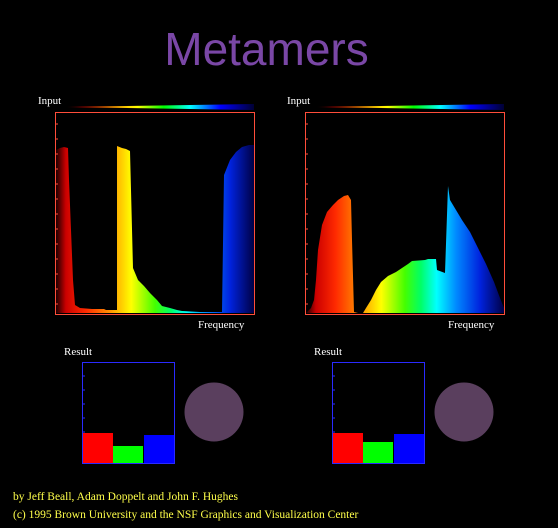 This screenshot has width=558, height=528. Describe the element at coordinates (328, 352) in the screenshot. I see `result-label-right: Result` at that location.